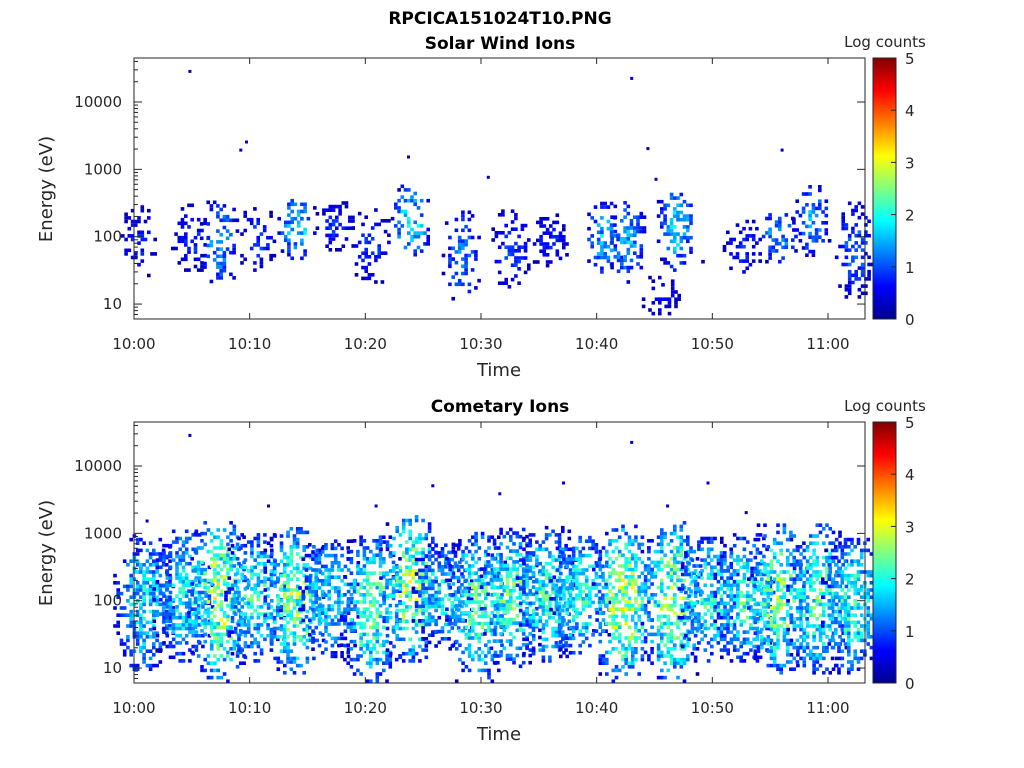  Describe the element at coordinates (910, 59) in the screenshot. I see `solar-wind-colorbar-tick-label: 5` at that location.